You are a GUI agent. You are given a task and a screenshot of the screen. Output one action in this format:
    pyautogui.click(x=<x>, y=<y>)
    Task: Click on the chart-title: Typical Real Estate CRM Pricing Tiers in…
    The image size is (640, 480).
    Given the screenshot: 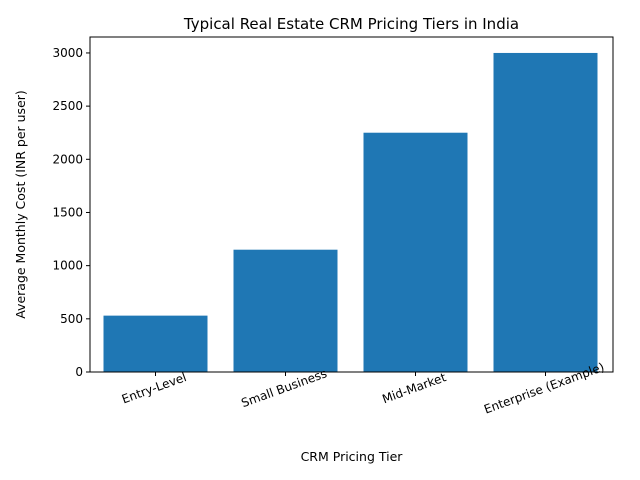 What is the action you would take?
    pyautogui.click(x=351, y=24)
    